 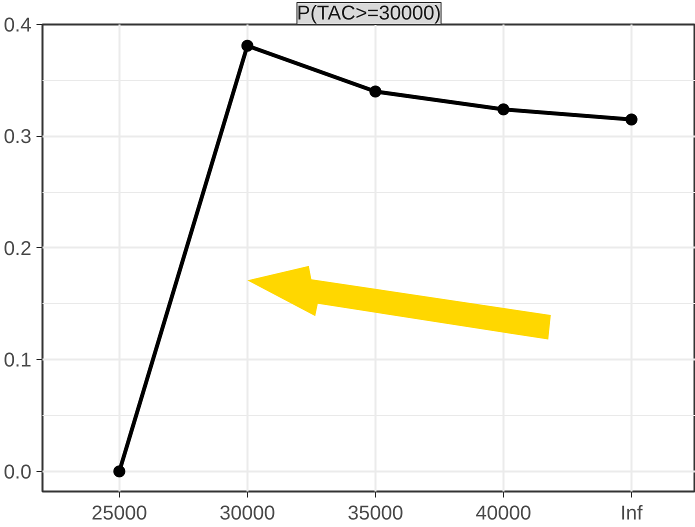 I want to click on y-tick-label: 0.4, so click(x=18, y=25).